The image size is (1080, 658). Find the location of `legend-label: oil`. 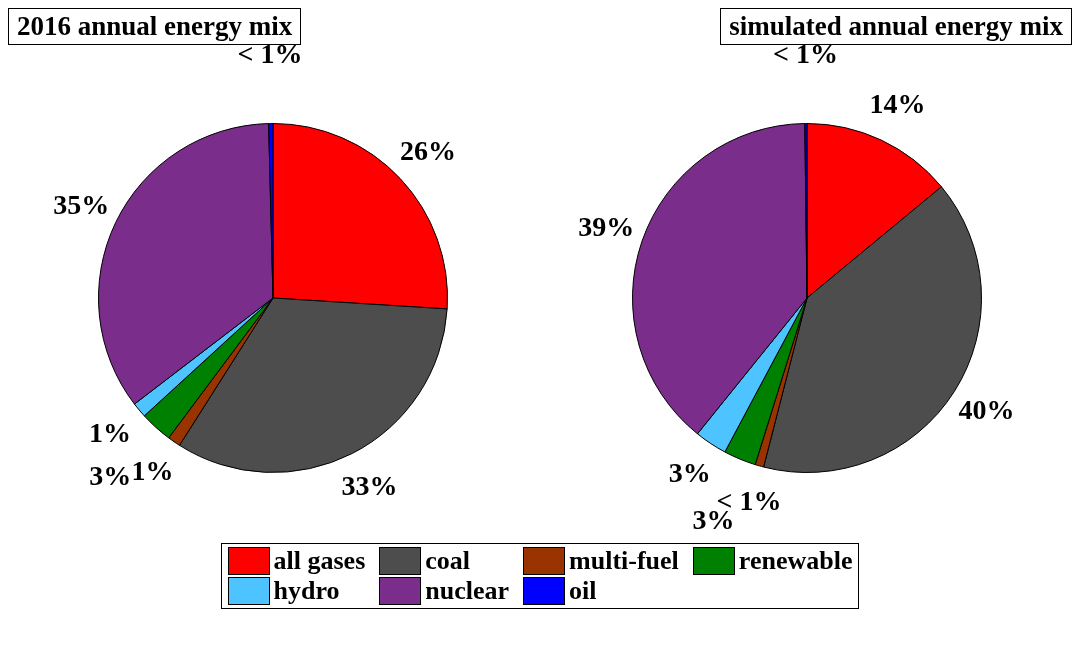

legend-label: oil is located at coordinates (583, 591).